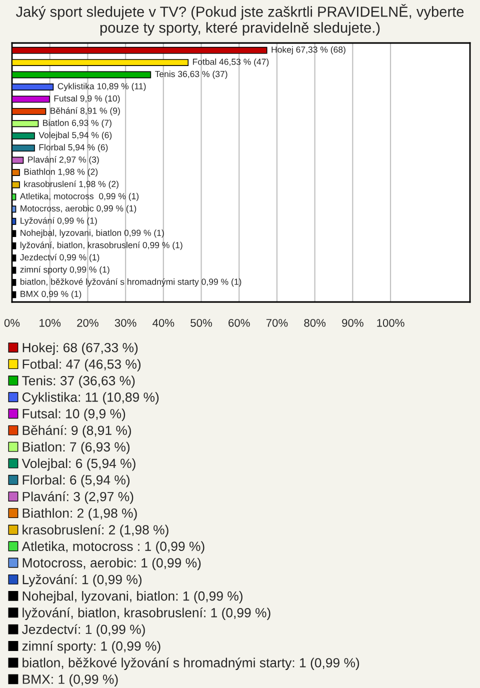 The image size is (480, 688). What do you see at coordinates (131, 282) in the screenshot?
I see `data-label: biatlon, běžkové lyžování s hromadnými starty 0,99 % (1)` at bounding box center [131, 282].